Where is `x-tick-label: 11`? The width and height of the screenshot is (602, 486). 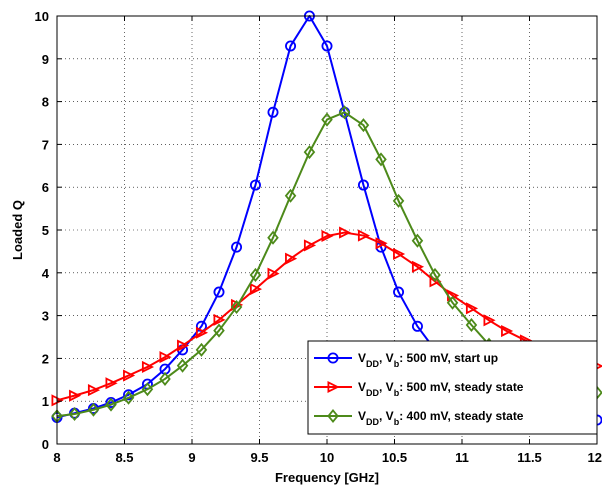 x-tick-label: 11 is located at coordinates (462, 457).